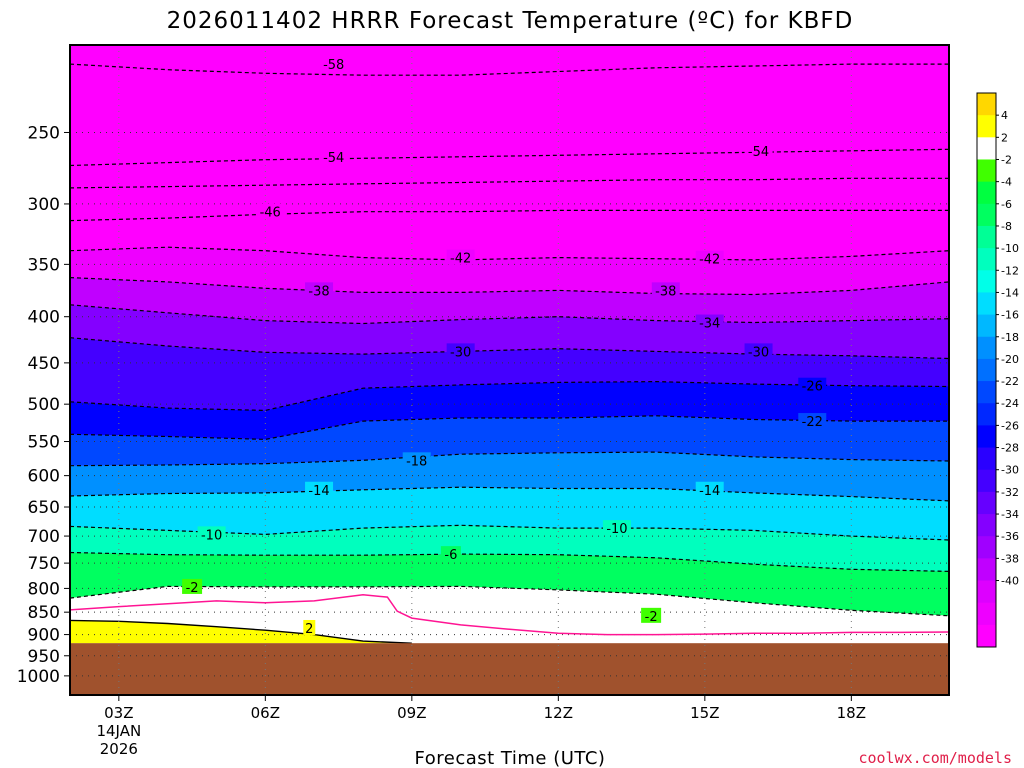 The height and width of the screenshot is (768, 1024). Describe the element at coordinates (44, 133) in the screenshot. I see `y-tick-label: 250` at that location.